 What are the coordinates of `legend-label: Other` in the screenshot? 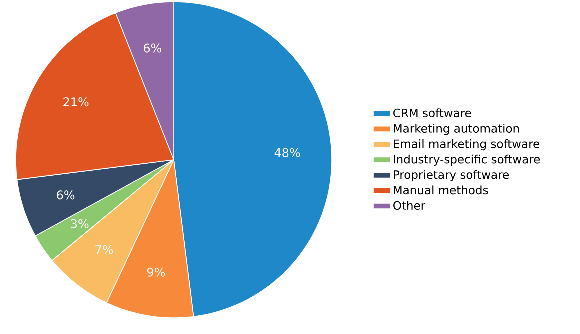 It's located at (410, 205).